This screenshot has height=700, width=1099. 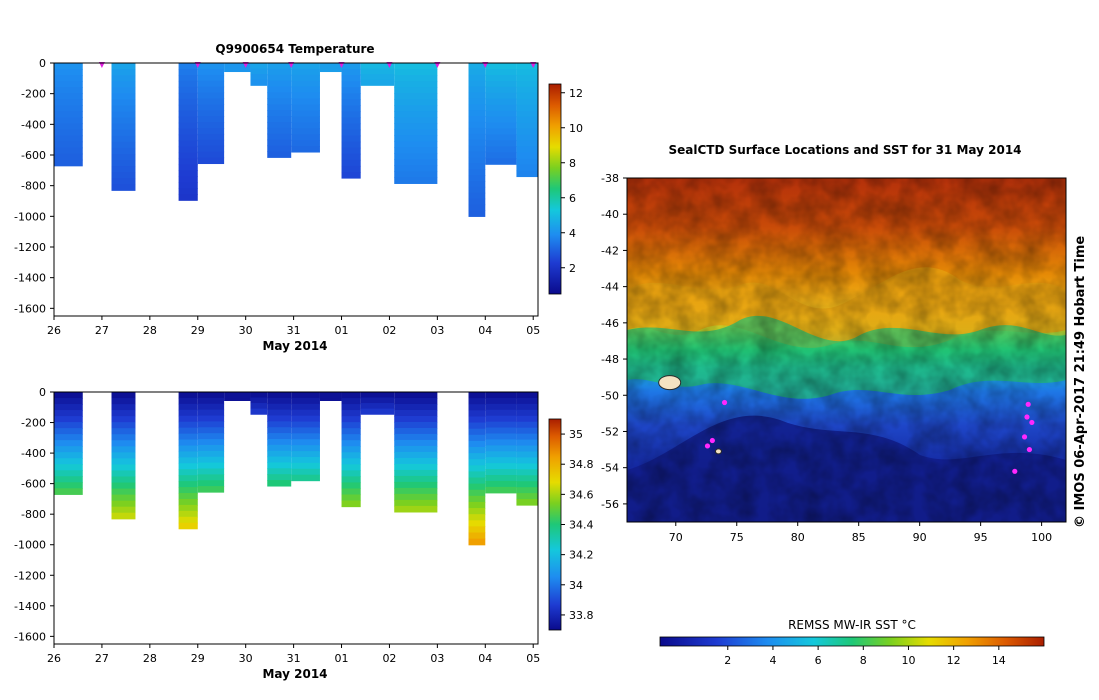 What do you see at coordinates (572, 198) in the screenshot?
I see `colorbar-tick-label: 6` at bounding box center [572, 198].